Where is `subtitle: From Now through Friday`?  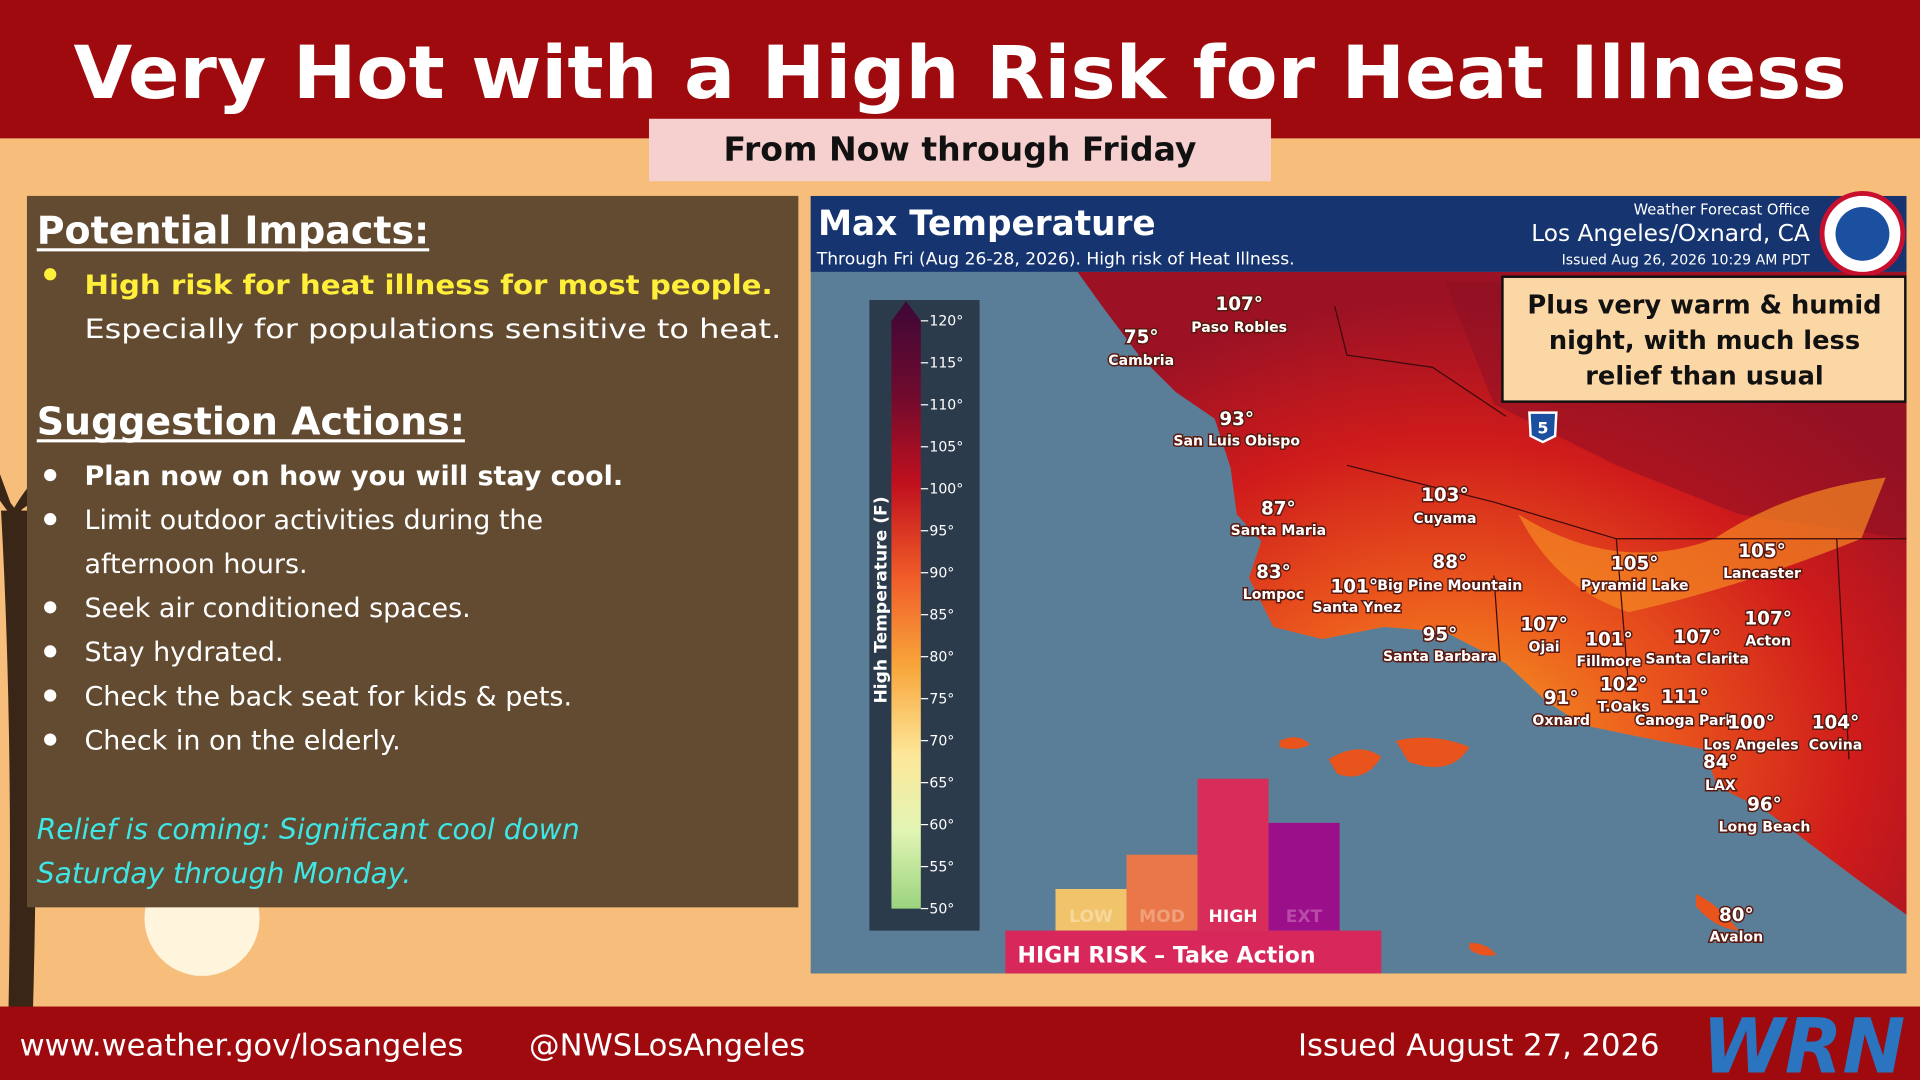 subtitle: From Now through Friday is located at coordinates (960, 148).